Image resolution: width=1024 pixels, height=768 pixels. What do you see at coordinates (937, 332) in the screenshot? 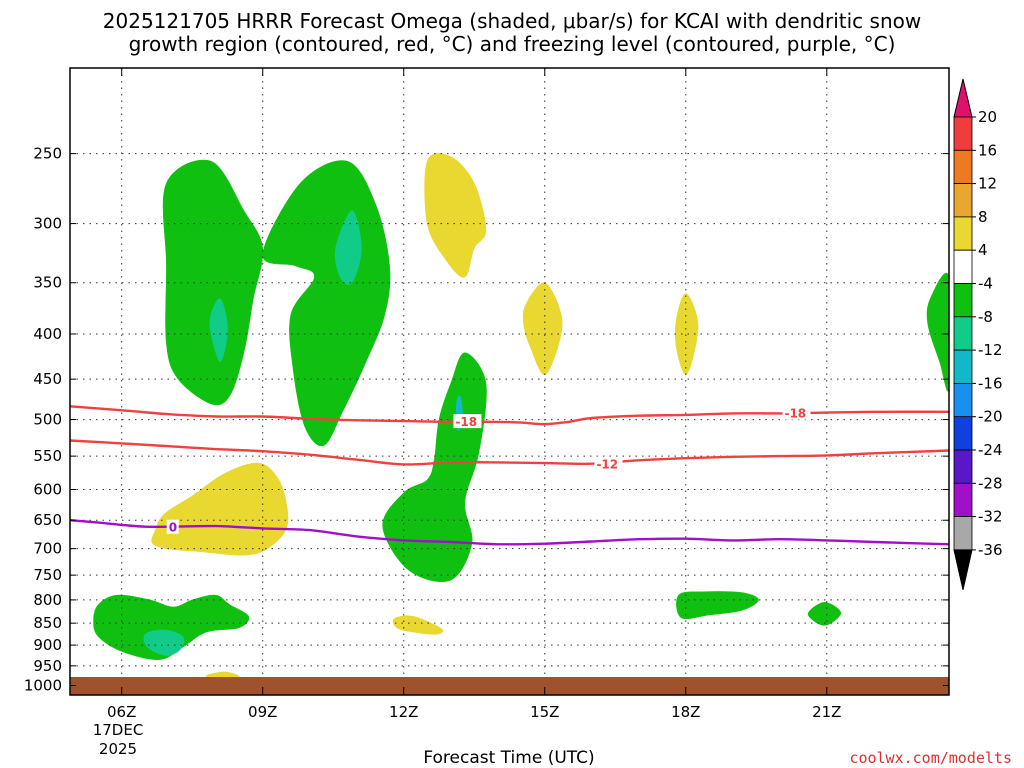
I see `omega-region-green-right-edge` at bounding box center [937, 332].